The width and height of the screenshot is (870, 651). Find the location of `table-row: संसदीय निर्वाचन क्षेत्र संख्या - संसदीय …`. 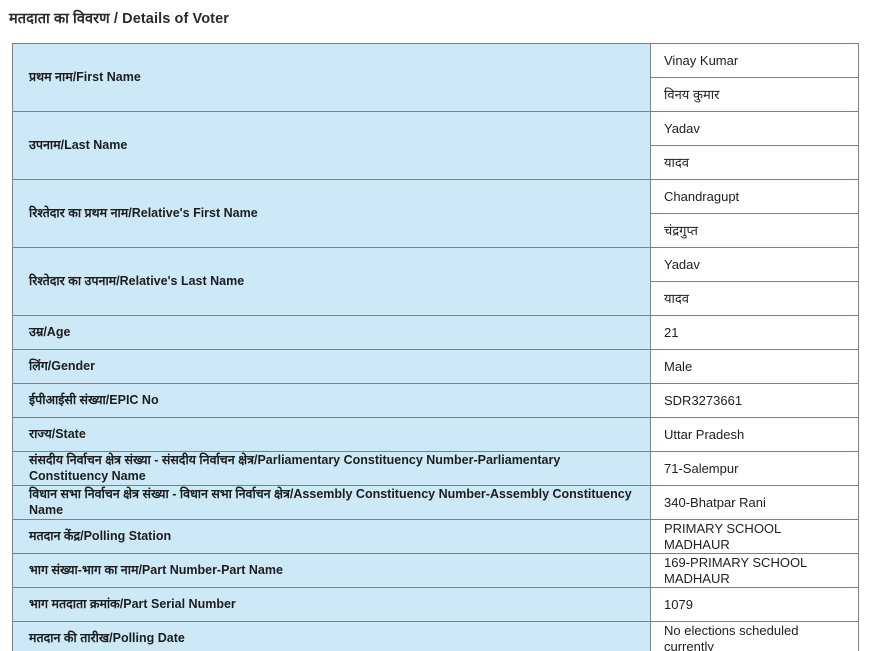

table-row: संसदीय निर्वाचन क्षेत्र संख्या - संसदीय … is located at coordinates (435, 468).